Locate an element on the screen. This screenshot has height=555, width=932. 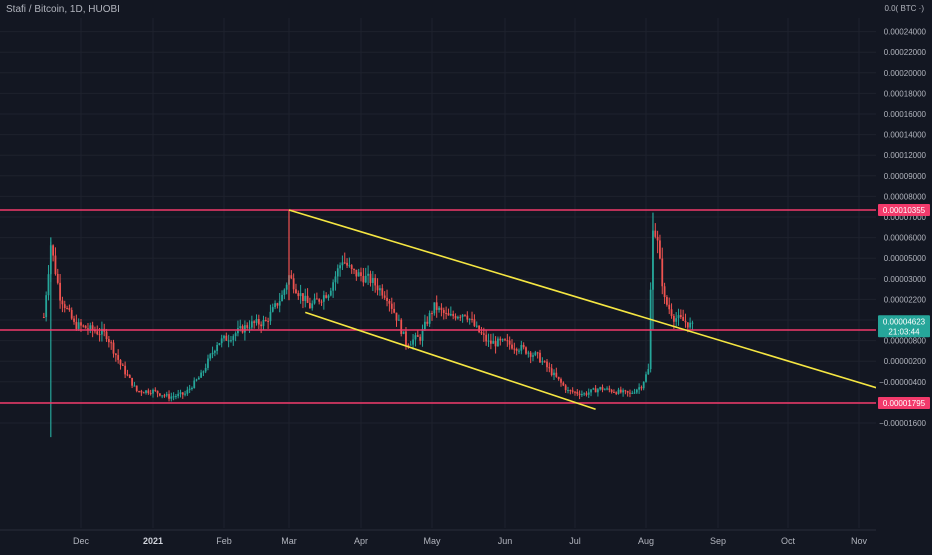
time-axis: Dec 2021 Feb Mar Apr May Jun Jul Aug Sep Oct Nov is located at coordinates (438, 537).